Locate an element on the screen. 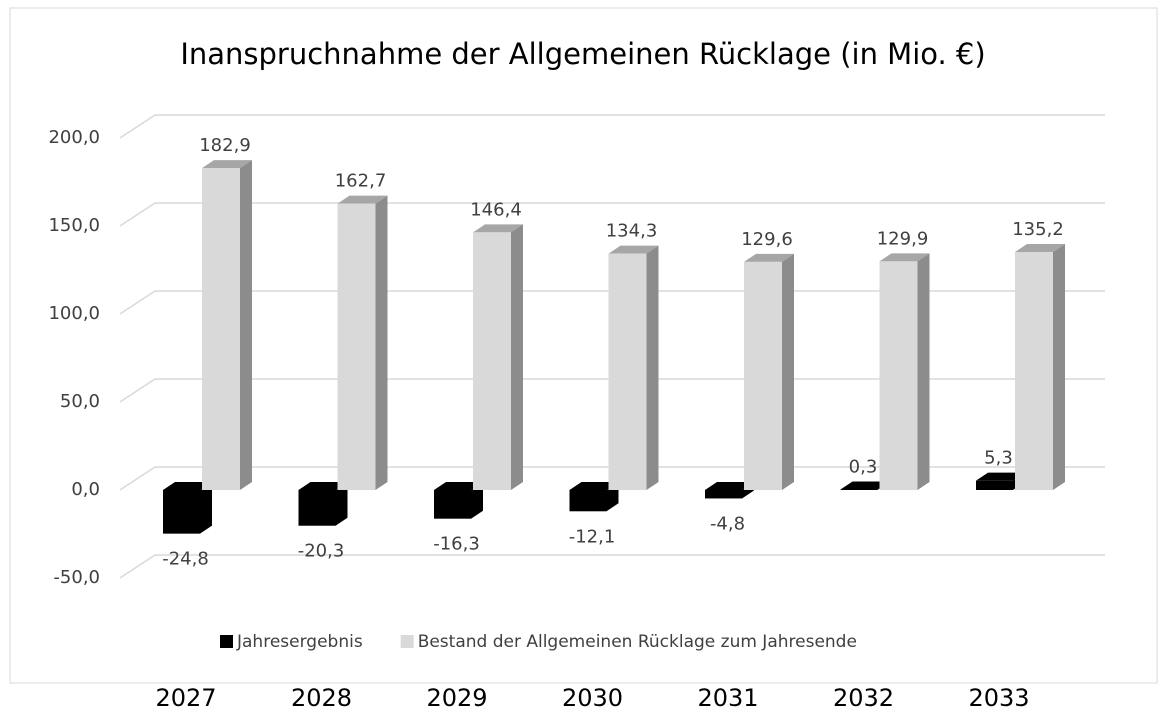 Image resolution: width=1158 pixels, height=711 pixels. data-label: 134,3 is located at coordinates (632, 231).